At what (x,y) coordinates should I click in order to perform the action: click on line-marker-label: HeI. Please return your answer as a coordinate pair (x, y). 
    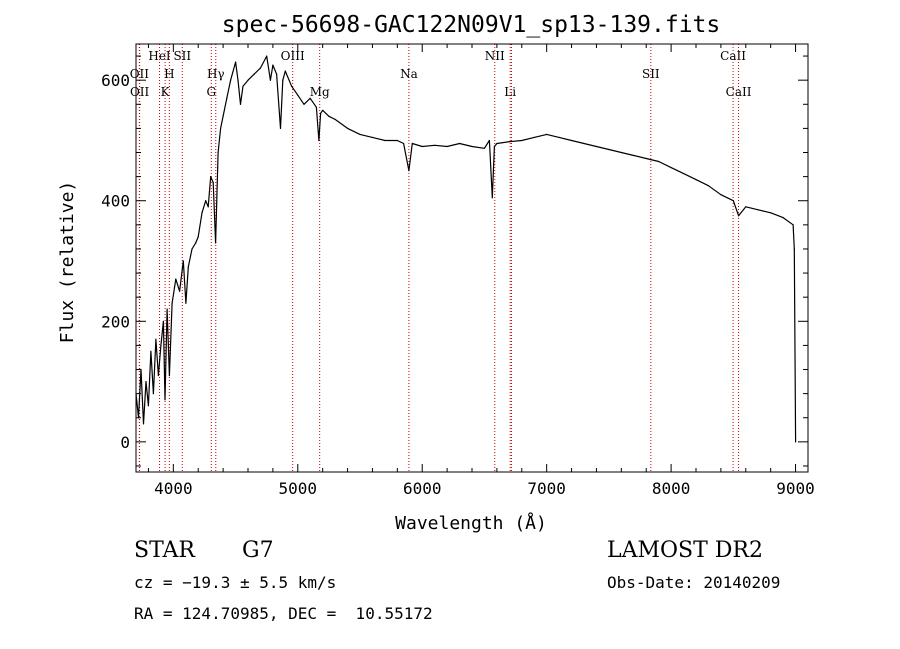
    Looking at the image, I should click on (159, 56).